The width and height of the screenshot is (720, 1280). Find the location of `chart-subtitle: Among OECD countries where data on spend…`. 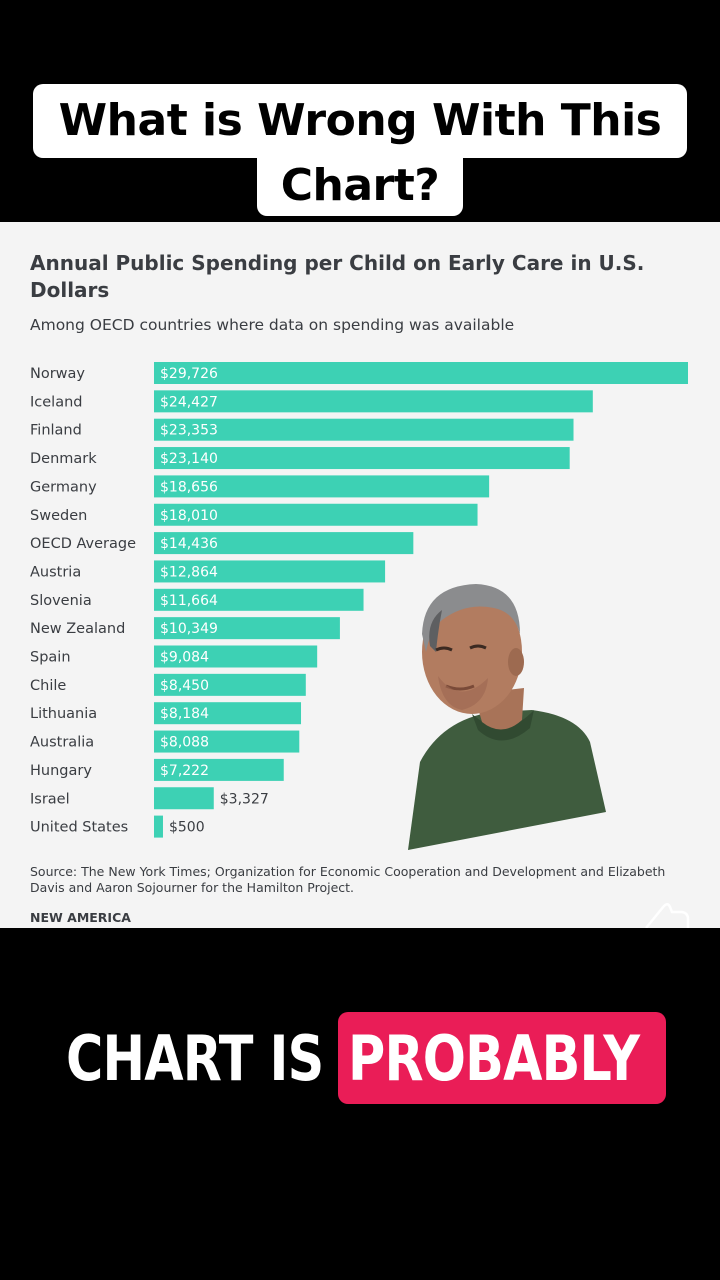

chart-subtitle: Among OECD countries where data on spend… is located at coordinates (272, 325).